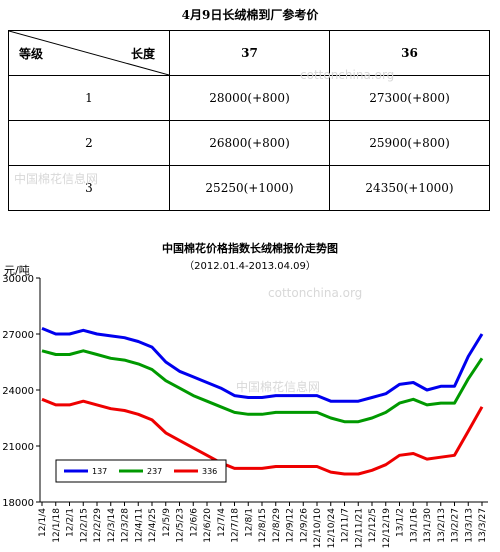 The image size is (500, 552). I want to click on diagonal-divider, so click(89, 53).